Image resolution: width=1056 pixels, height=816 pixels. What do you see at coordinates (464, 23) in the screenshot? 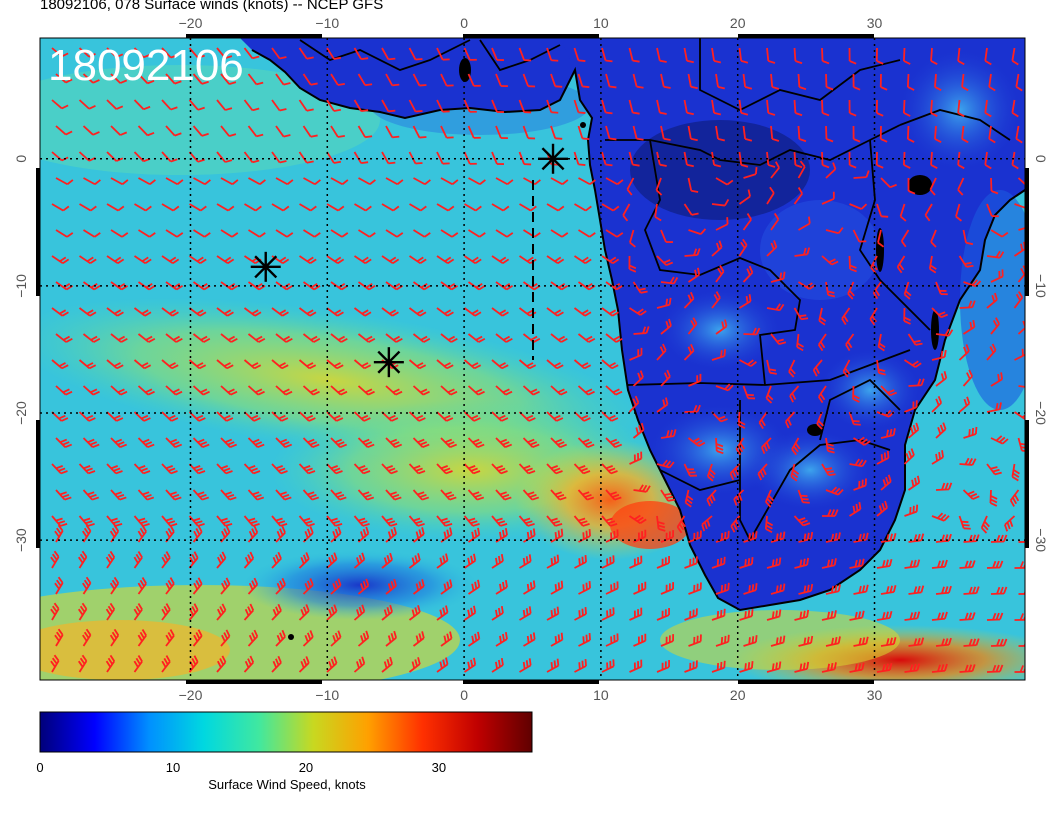
I see `lon-tick-top: 0` at bounding box center [464, 23].